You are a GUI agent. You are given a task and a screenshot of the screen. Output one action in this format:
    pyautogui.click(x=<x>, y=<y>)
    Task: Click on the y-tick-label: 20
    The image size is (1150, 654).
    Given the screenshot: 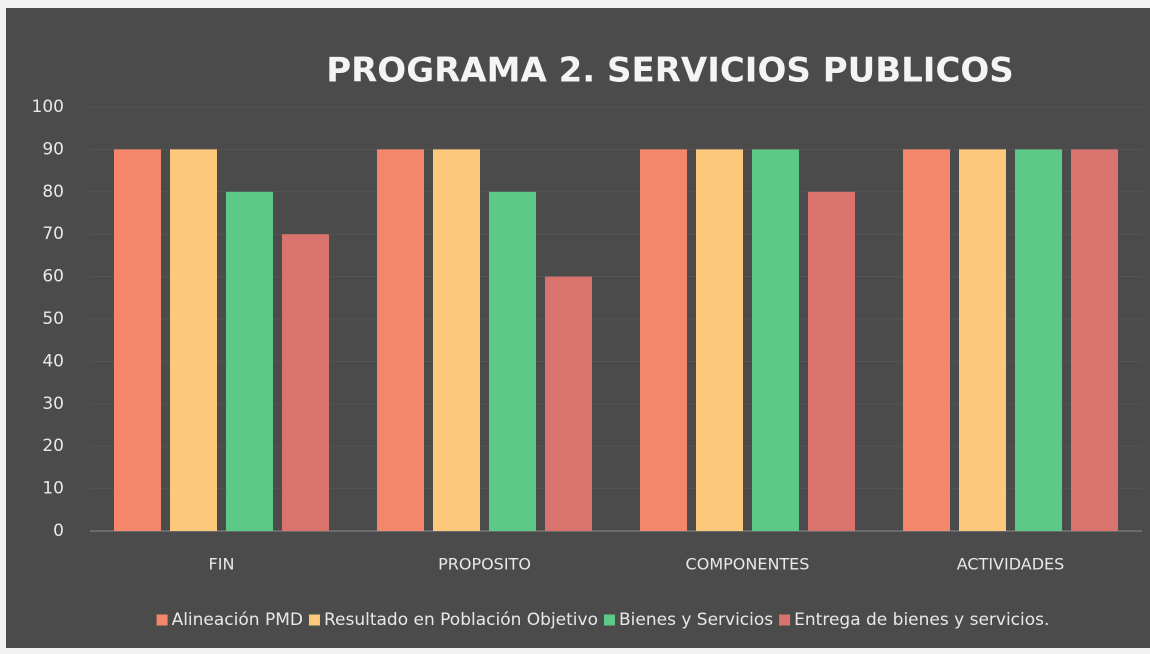 What is the action you would take?
    pyautogui.click(x=53, y=446)
    